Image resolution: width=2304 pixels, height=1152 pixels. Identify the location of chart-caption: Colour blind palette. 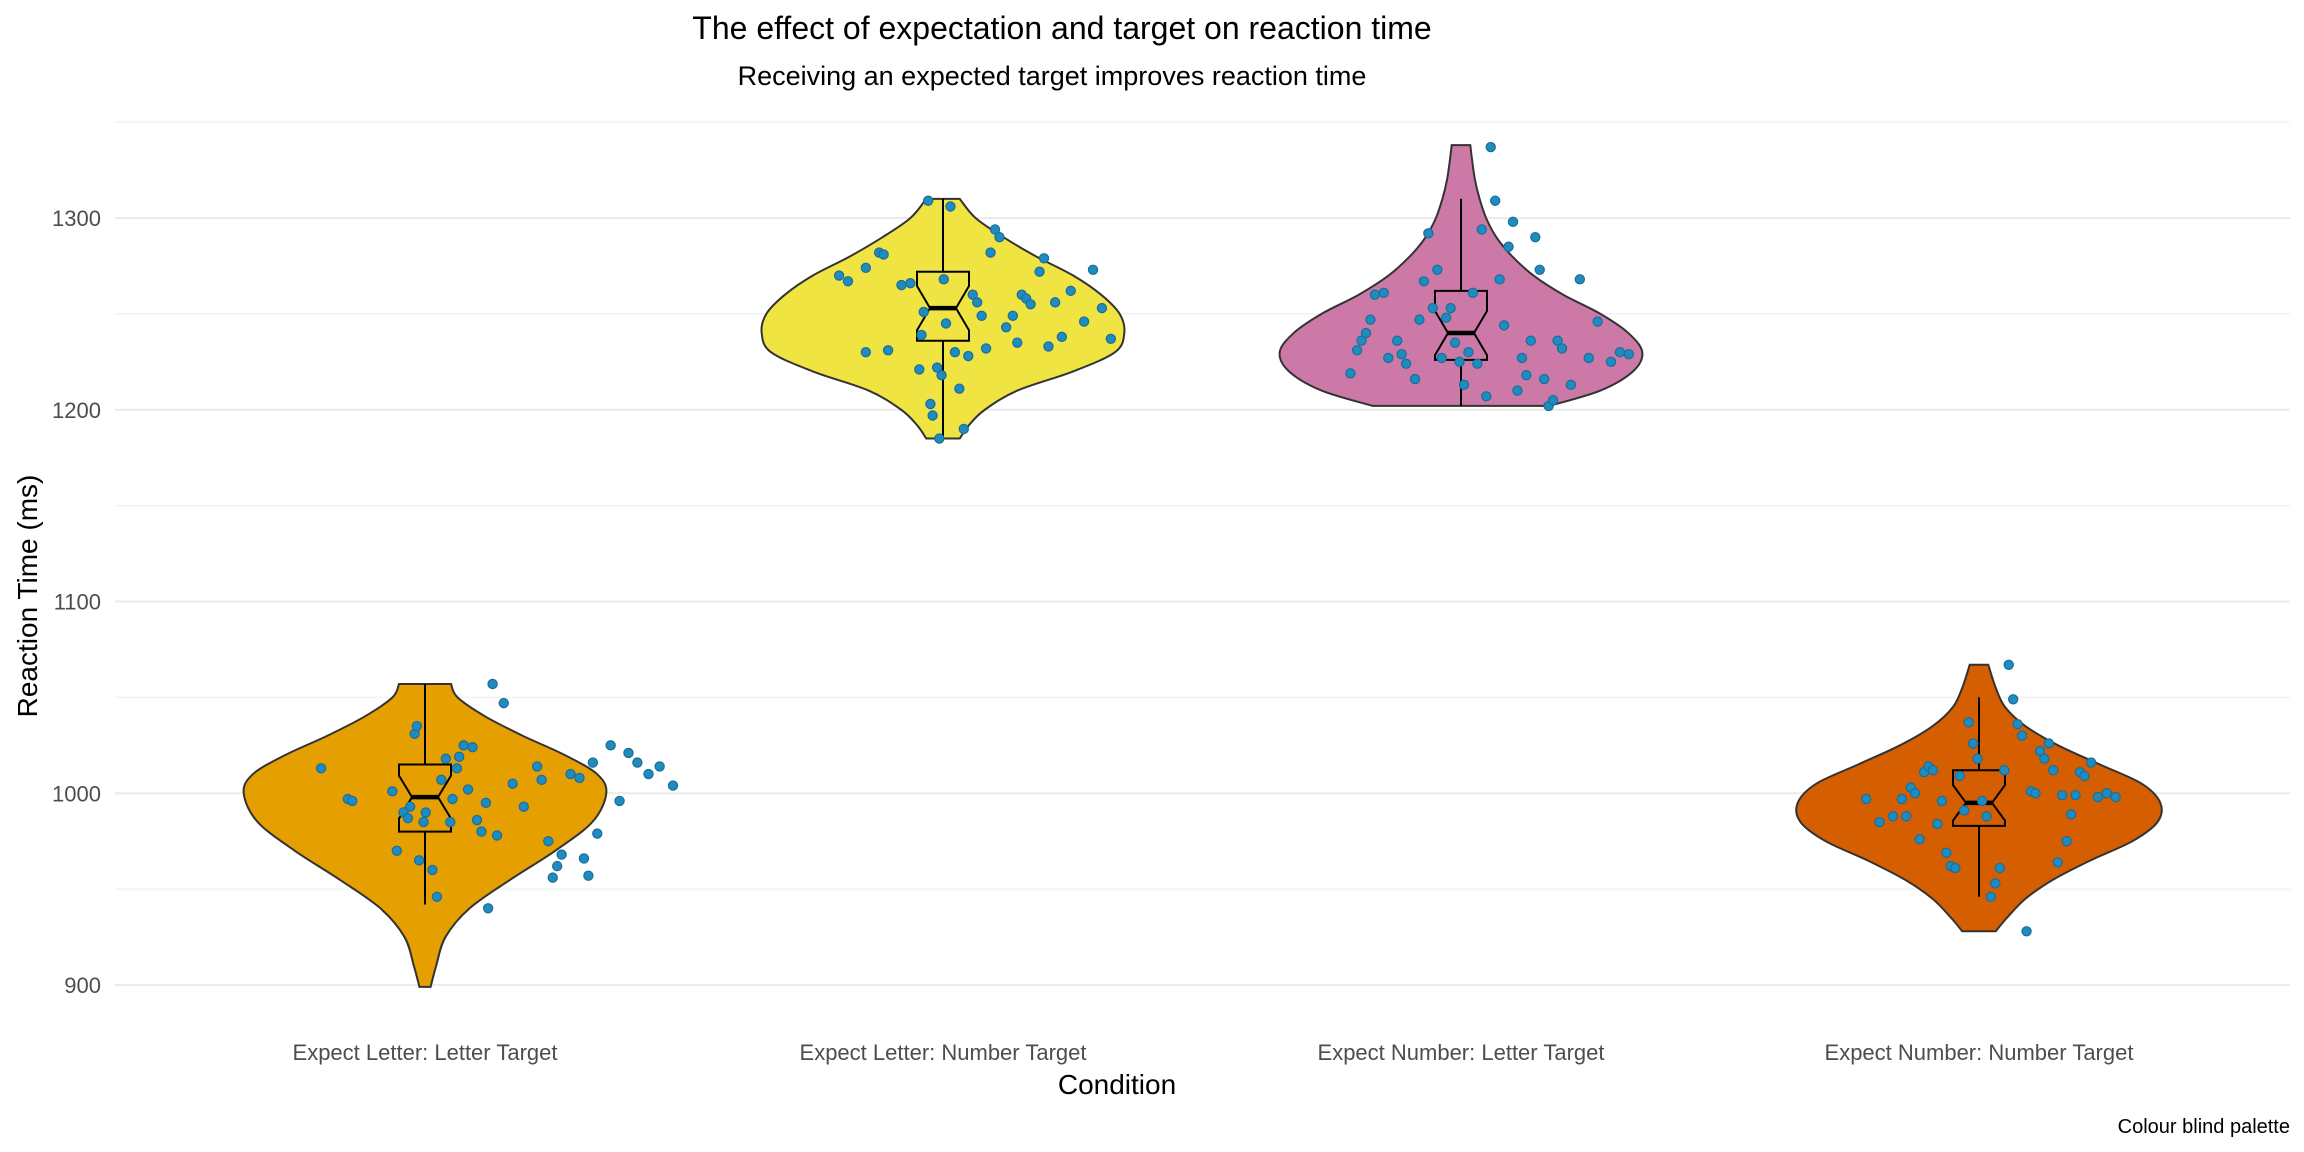
(2204, 1127).